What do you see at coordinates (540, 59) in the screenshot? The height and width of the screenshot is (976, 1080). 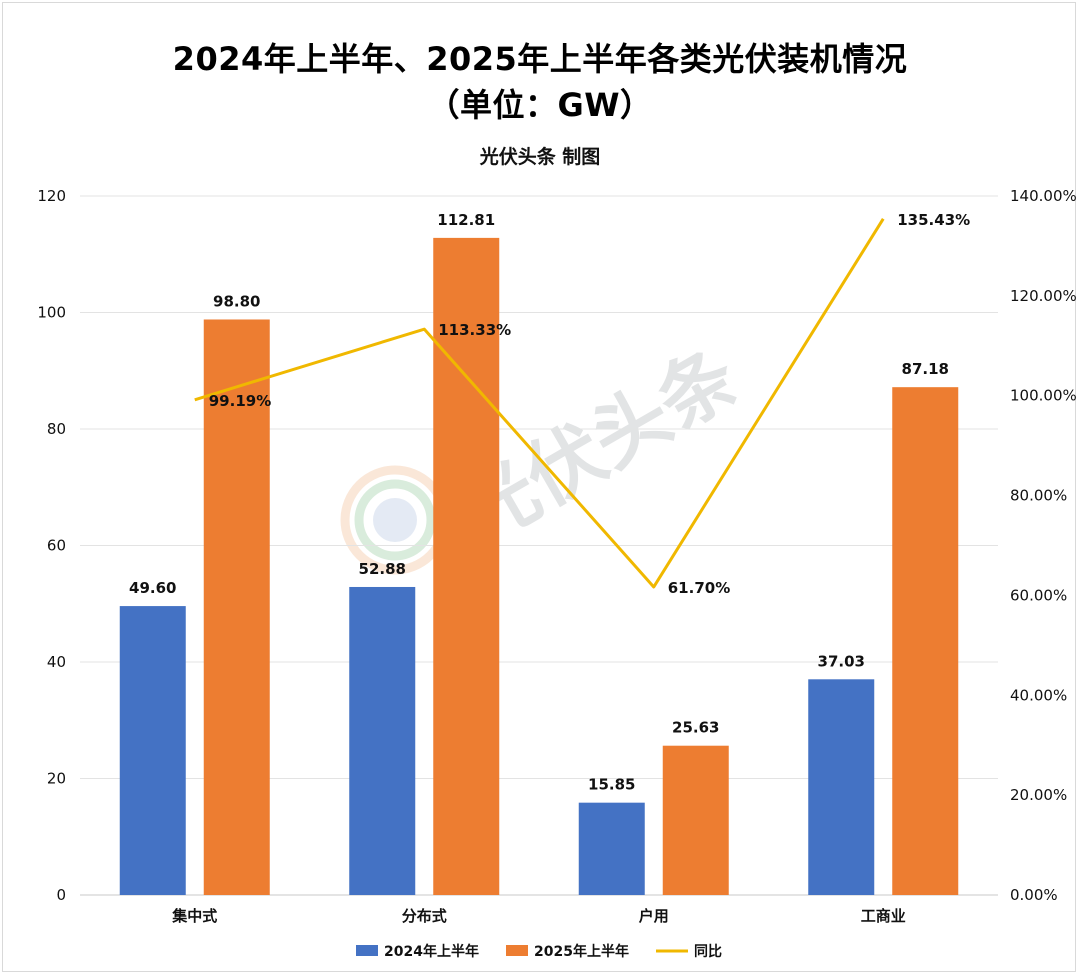 I see `chart-title: 2024年上半年、2025年上半年各类光伏装机情况` at bounding box center [540, 59].